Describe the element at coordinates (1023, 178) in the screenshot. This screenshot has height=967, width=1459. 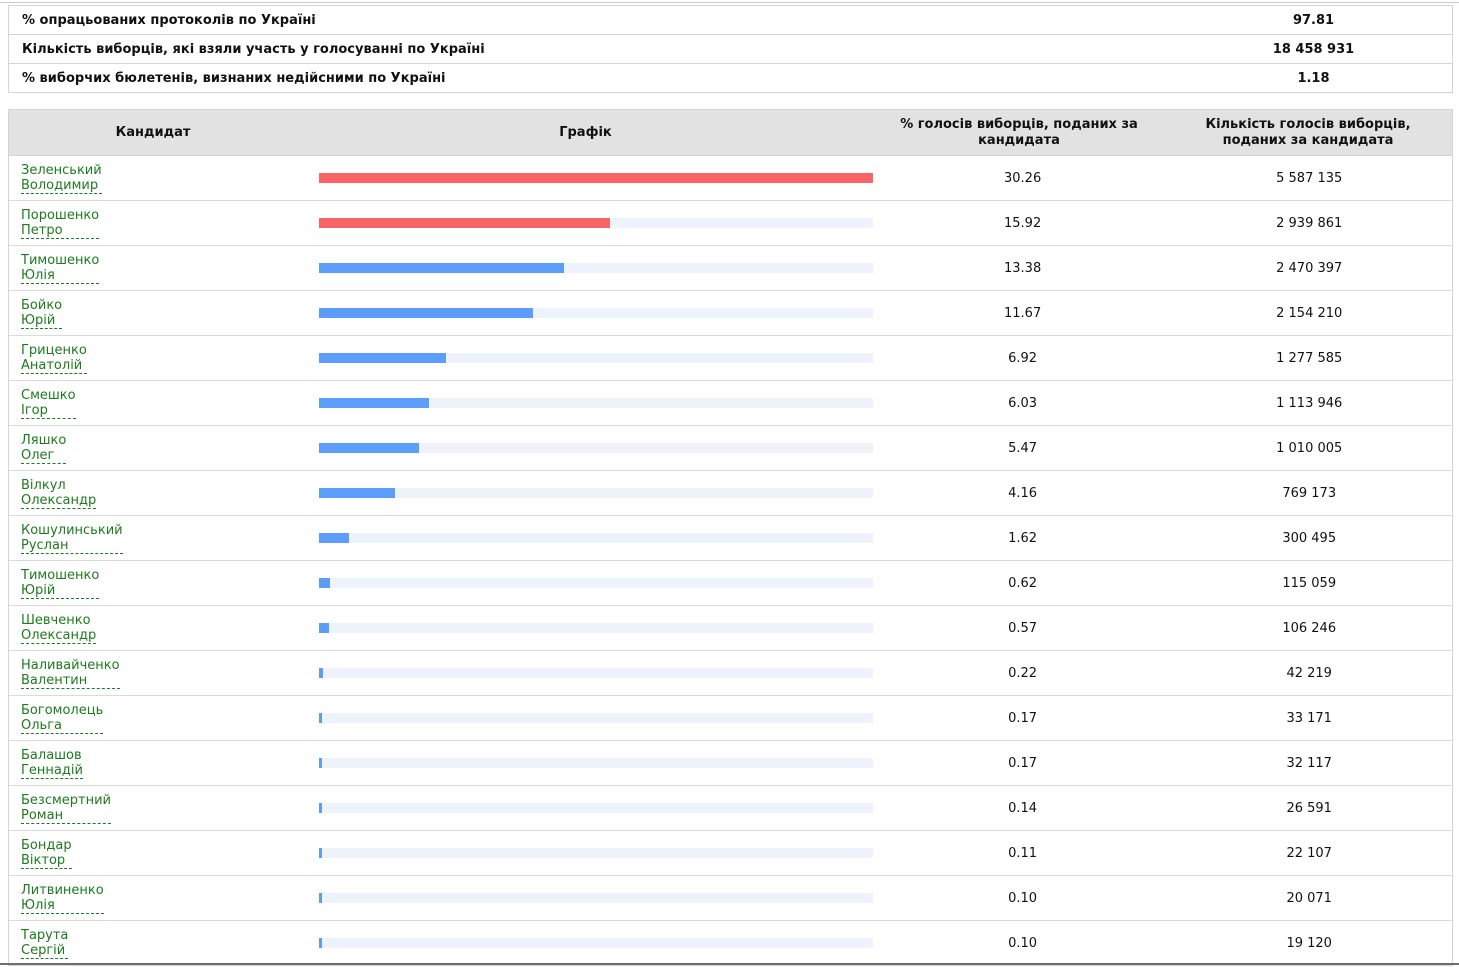
I see `percent-cell: 30.26` at that location.